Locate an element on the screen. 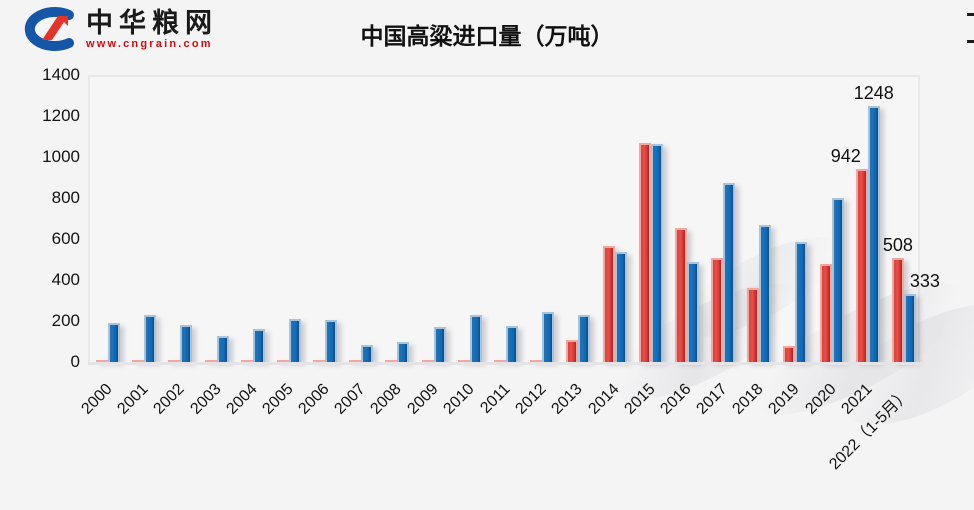 This screenshot has height=510, width=974. bar-red-series-2009 is located at coordinates (427, 361).